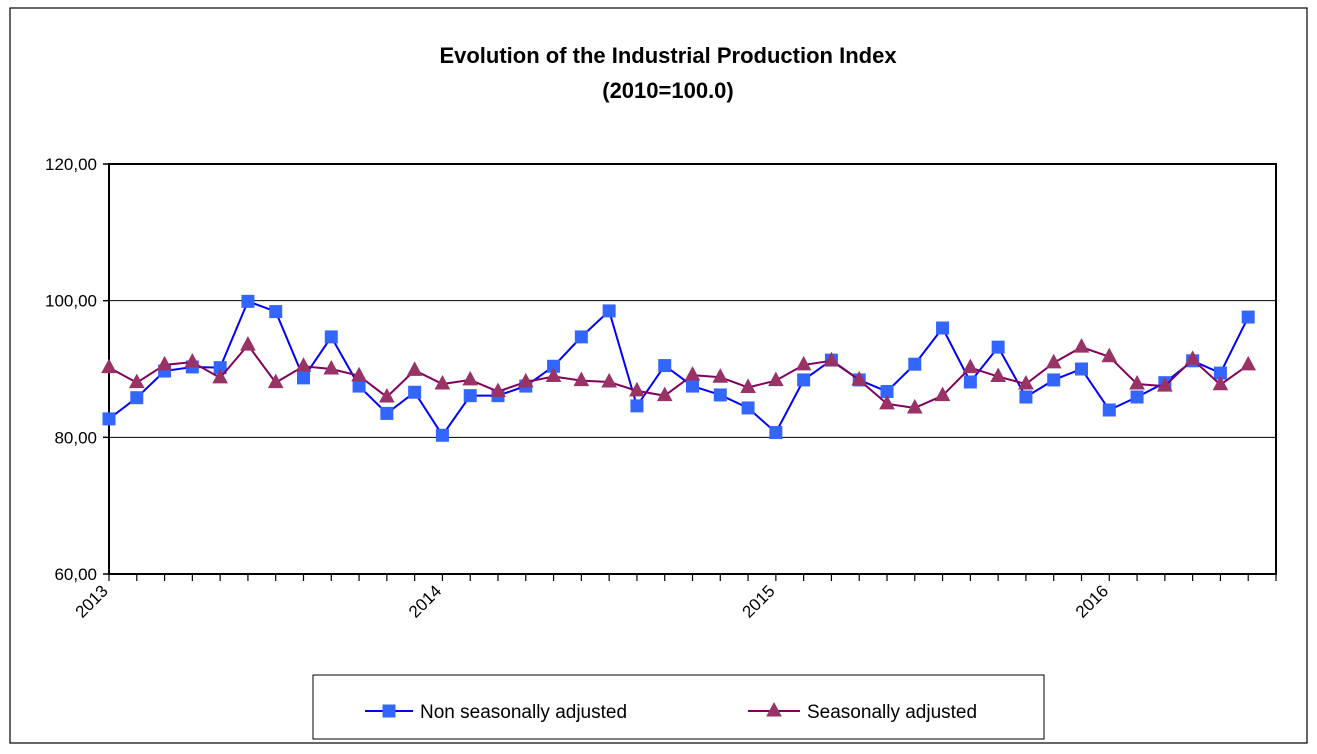 This screenshot has height=754, width=1317. I want to click on legend-box, so click(678, 707).